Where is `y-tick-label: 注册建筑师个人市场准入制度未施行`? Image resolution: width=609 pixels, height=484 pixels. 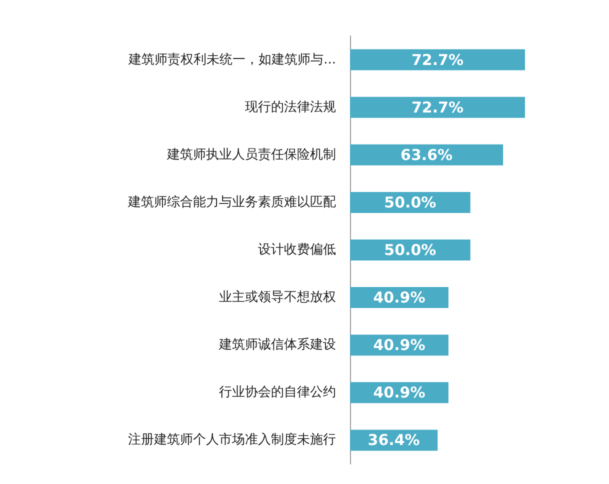 y-tick-label: 注册建筑师个人市场准入制度未施行 is located at coordinates (232, 440).